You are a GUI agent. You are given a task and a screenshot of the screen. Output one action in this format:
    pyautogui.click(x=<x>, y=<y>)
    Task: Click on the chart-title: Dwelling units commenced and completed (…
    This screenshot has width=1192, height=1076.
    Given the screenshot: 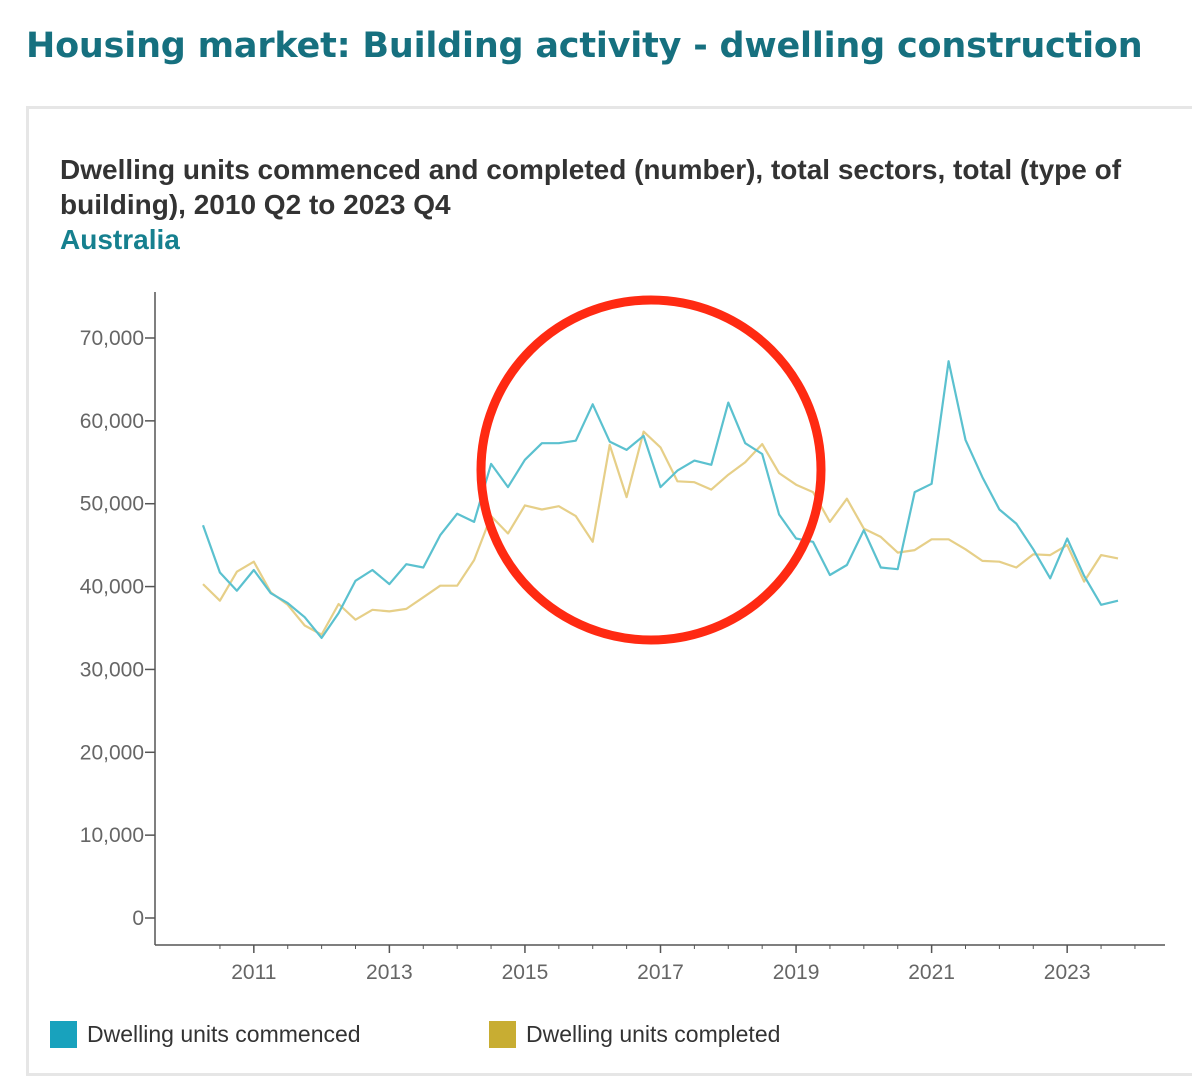 What is the action you would take?
    pyautogui.click(x=591, y=187)
    